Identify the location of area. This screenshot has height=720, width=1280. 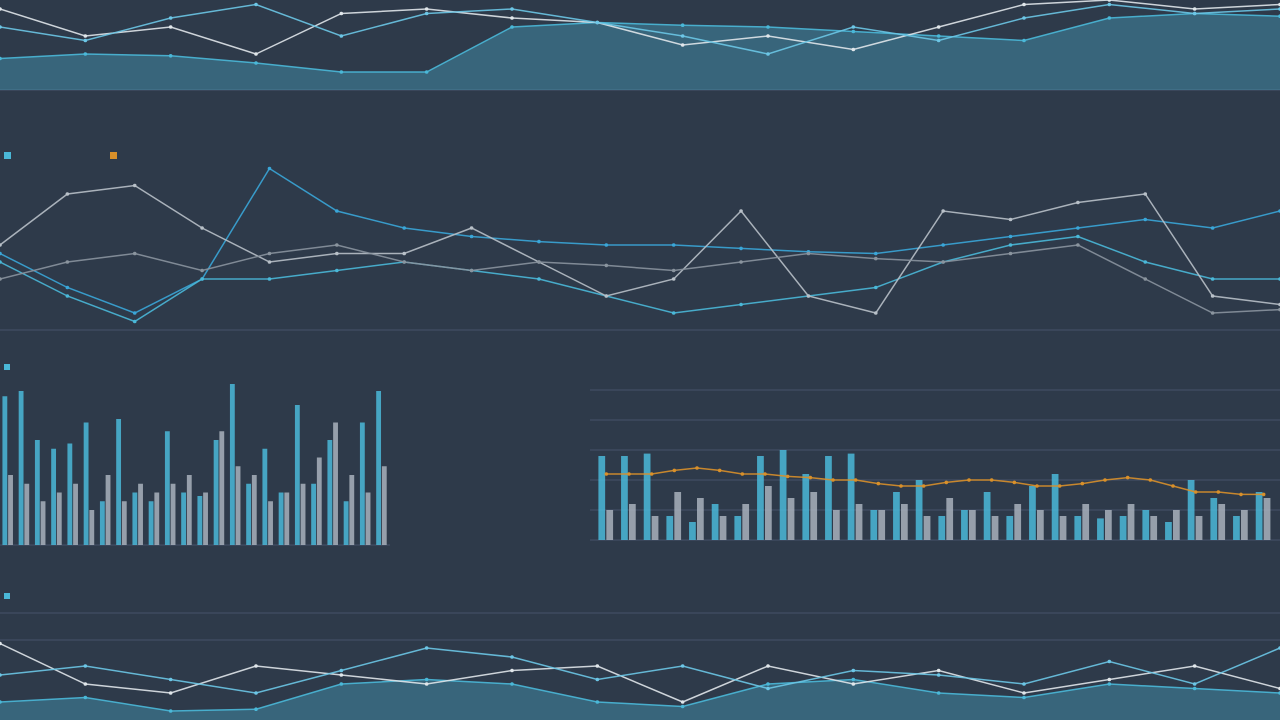
(640, 699).